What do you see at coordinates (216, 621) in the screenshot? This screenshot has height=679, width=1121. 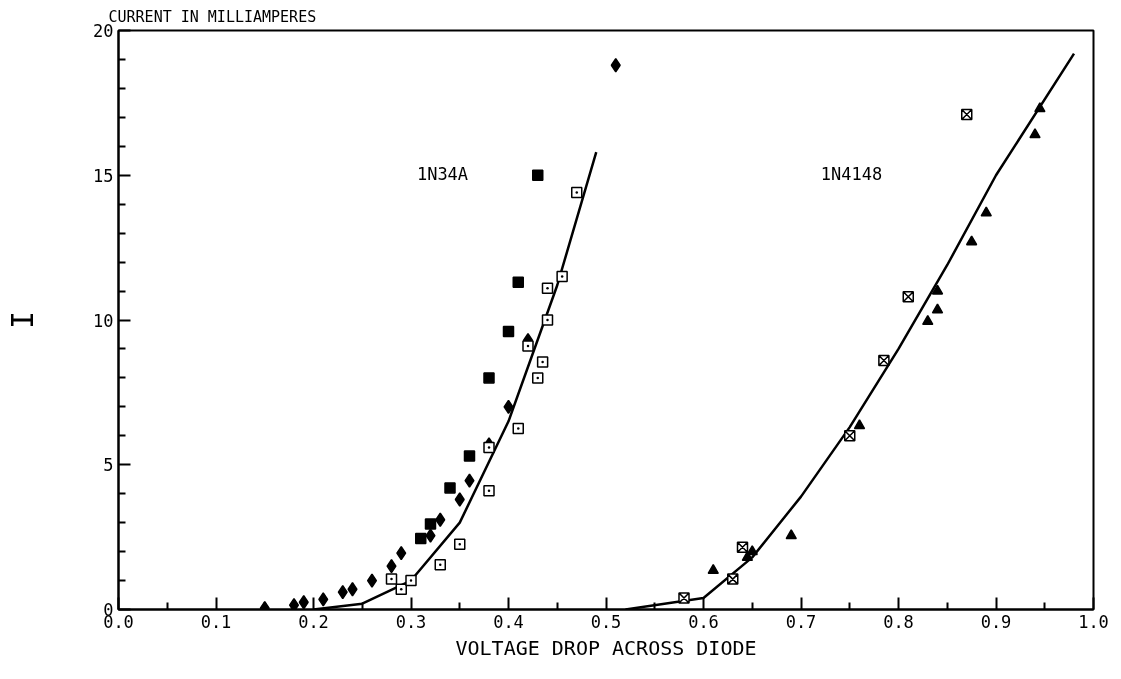 I see `x-tick-label: 0.1` at bounding box center [216, 621].